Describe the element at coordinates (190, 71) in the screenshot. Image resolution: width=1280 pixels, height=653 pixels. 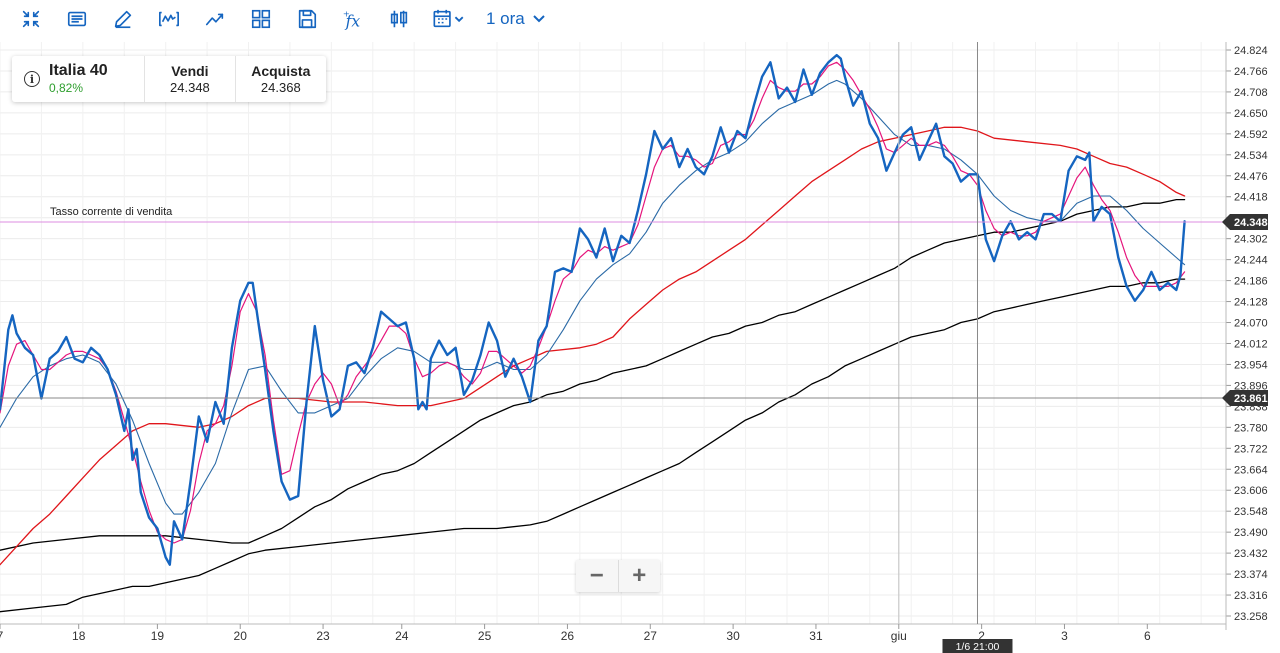
I see `sell-label: Vendi` at that location.